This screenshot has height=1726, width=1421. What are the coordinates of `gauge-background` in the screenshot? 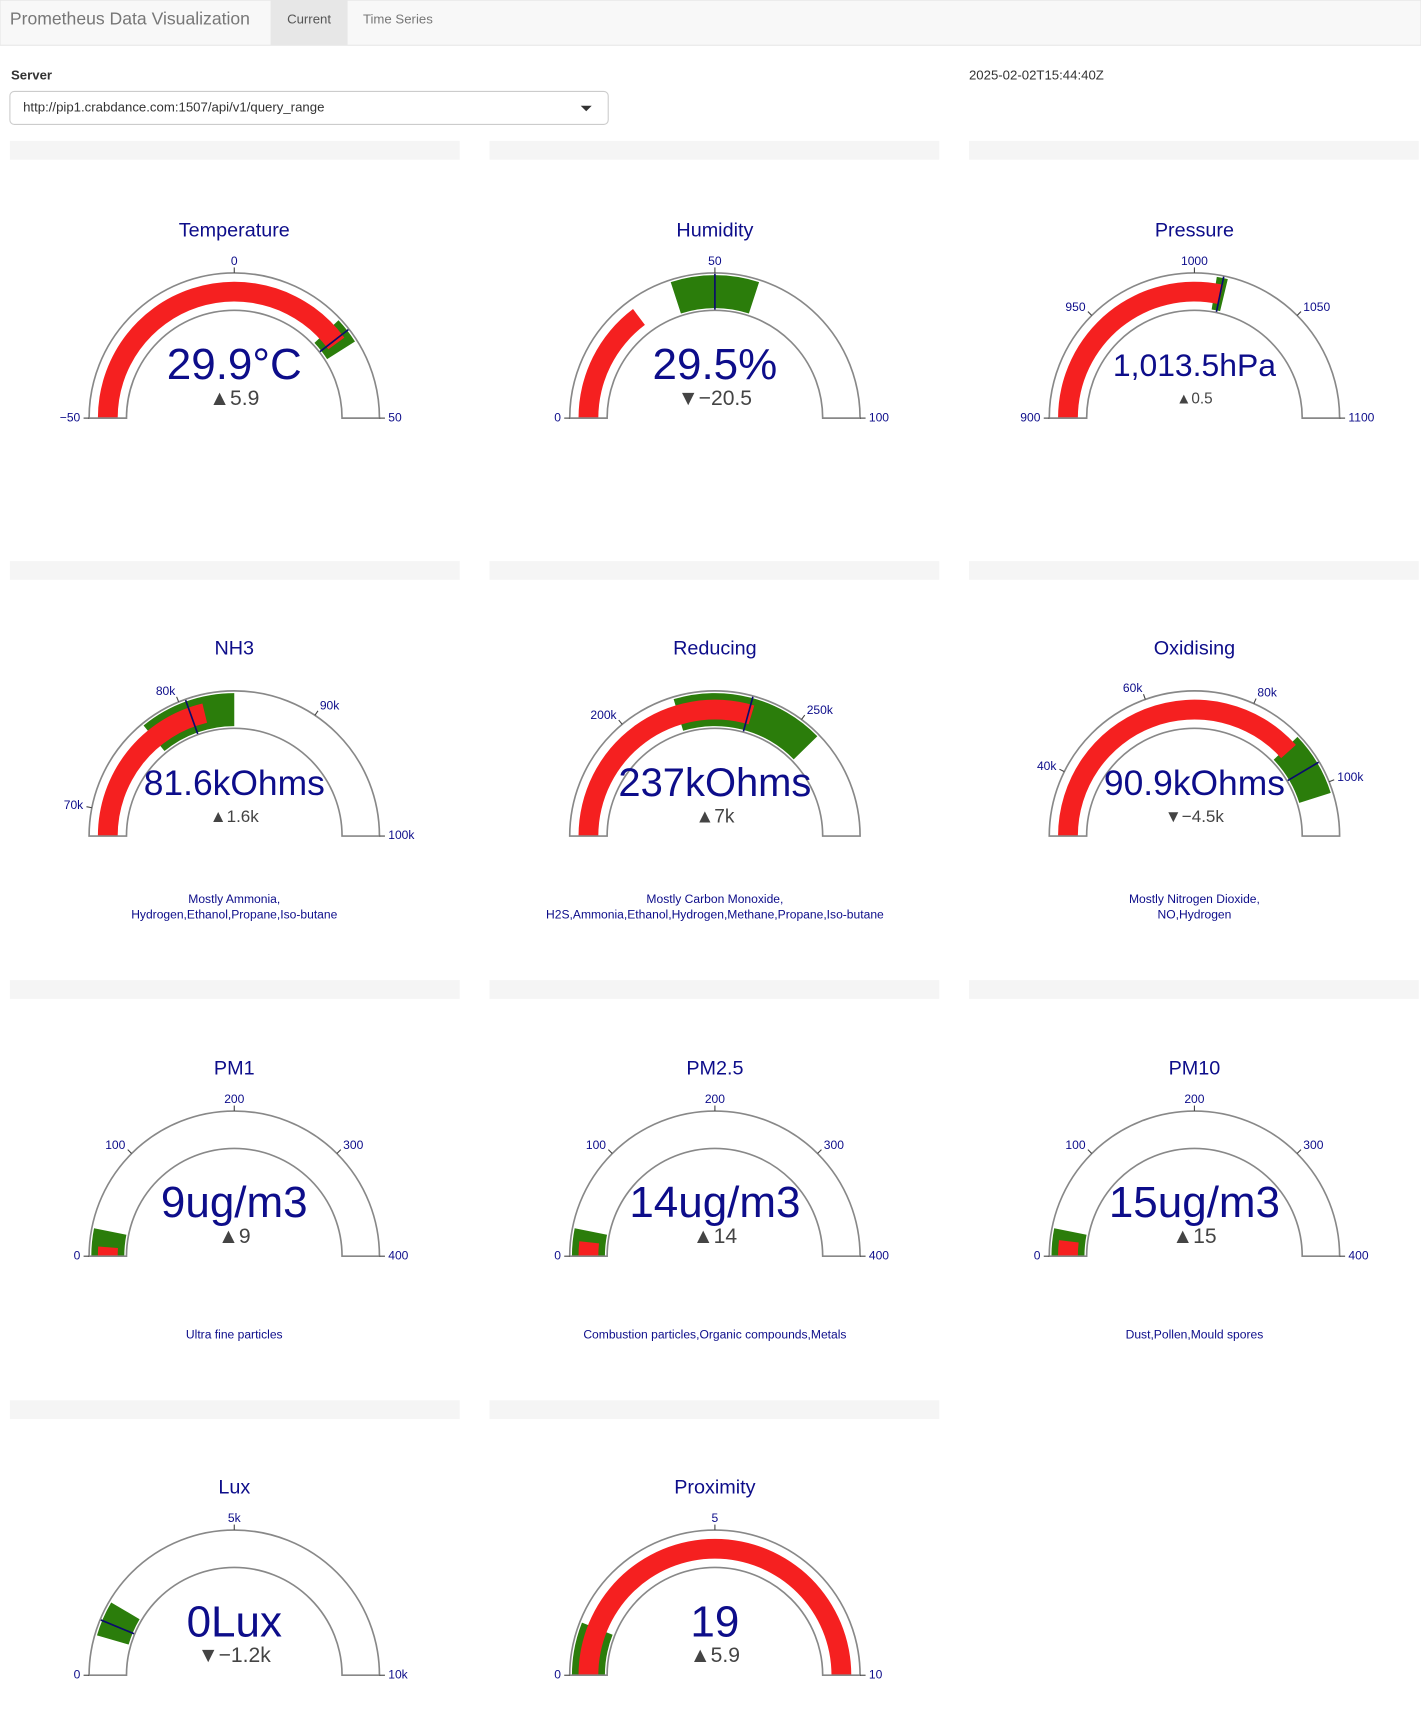 It's located at (715, 1184).